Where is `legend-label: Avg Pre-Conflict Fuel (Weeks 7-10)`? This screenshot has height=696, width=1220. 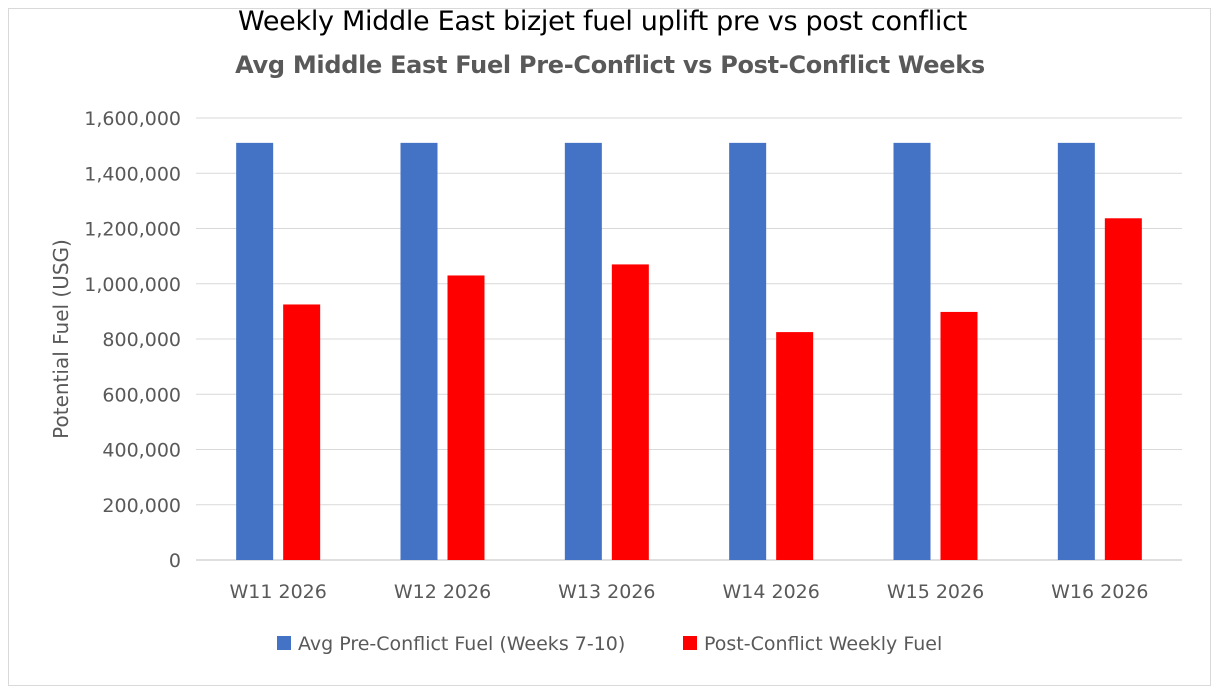 legend-label: Avg Pre-Conflict Fuel (Weeks 7-10) is located at coordinates (461, 644).